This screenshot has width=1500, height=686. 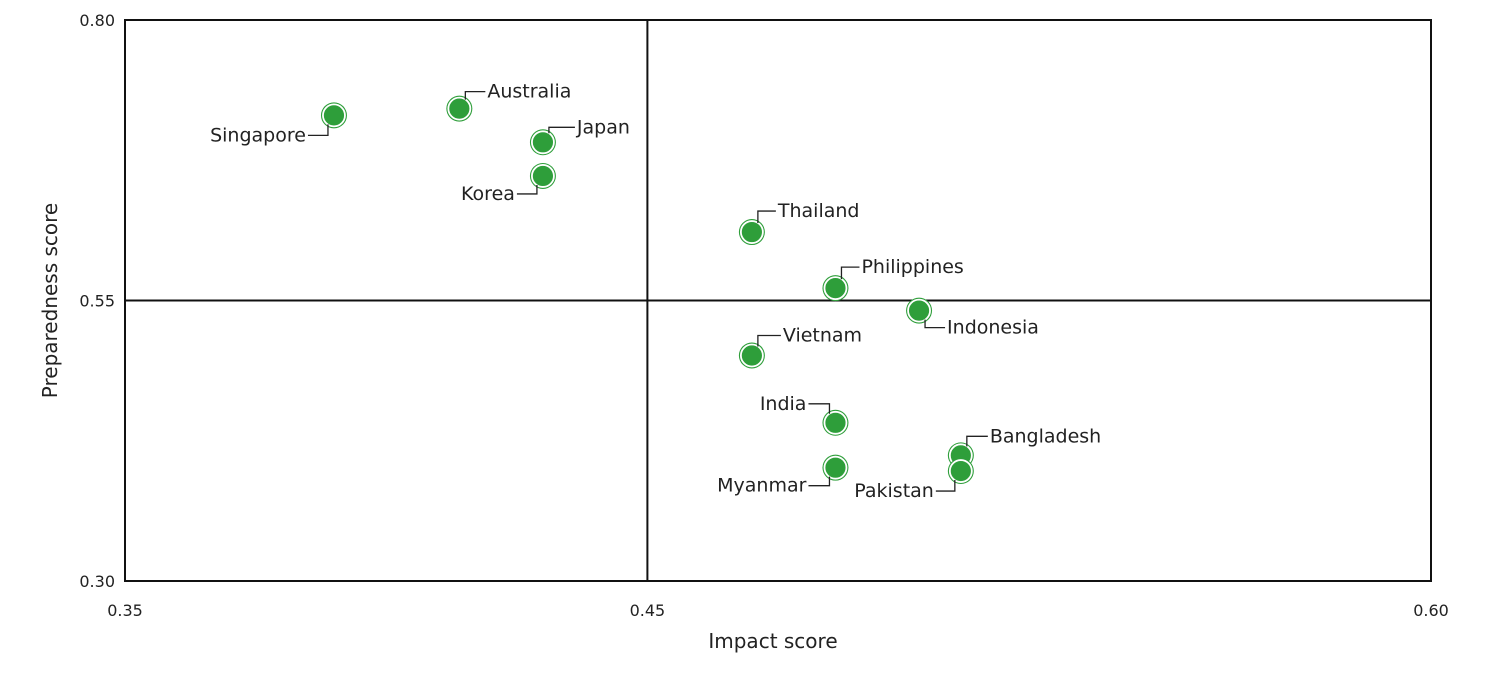 I want to click on x-tick-label: 0.60, so click(x=1431, y=610).